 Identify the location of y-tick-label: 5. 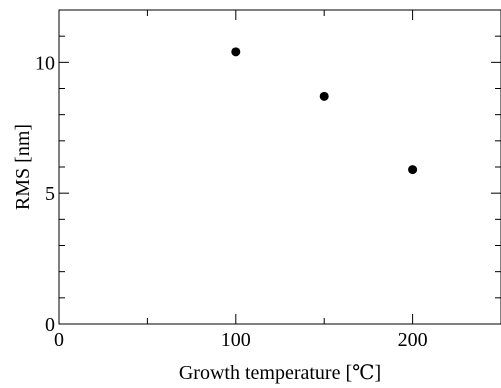
(50, 194).